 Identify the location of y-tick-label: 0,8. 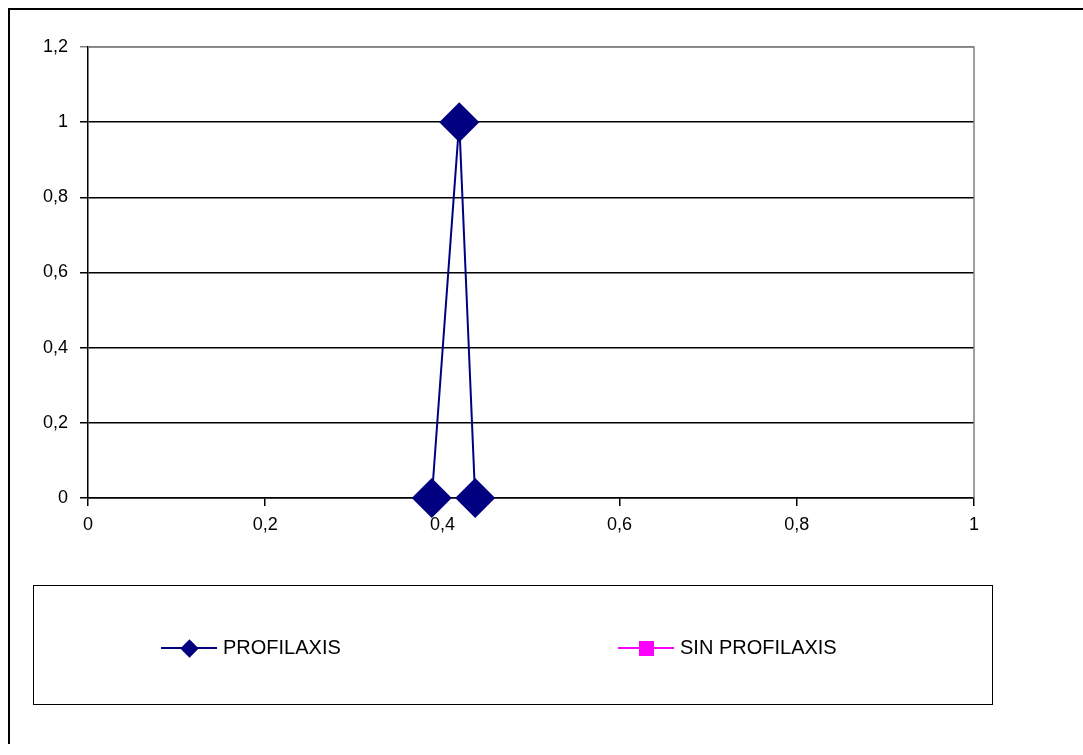
(55, 196).